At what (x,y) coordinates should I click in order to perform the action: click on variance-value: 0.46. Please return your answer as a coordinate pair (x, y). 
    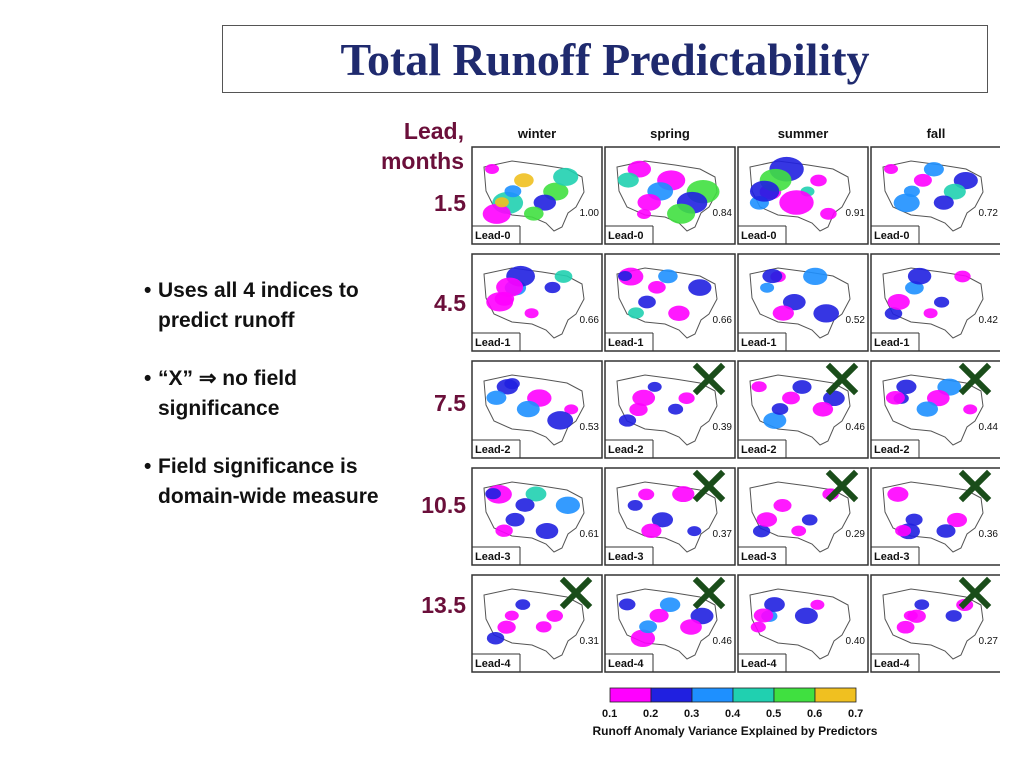
    Looking at the image, I should click on (856, 427).